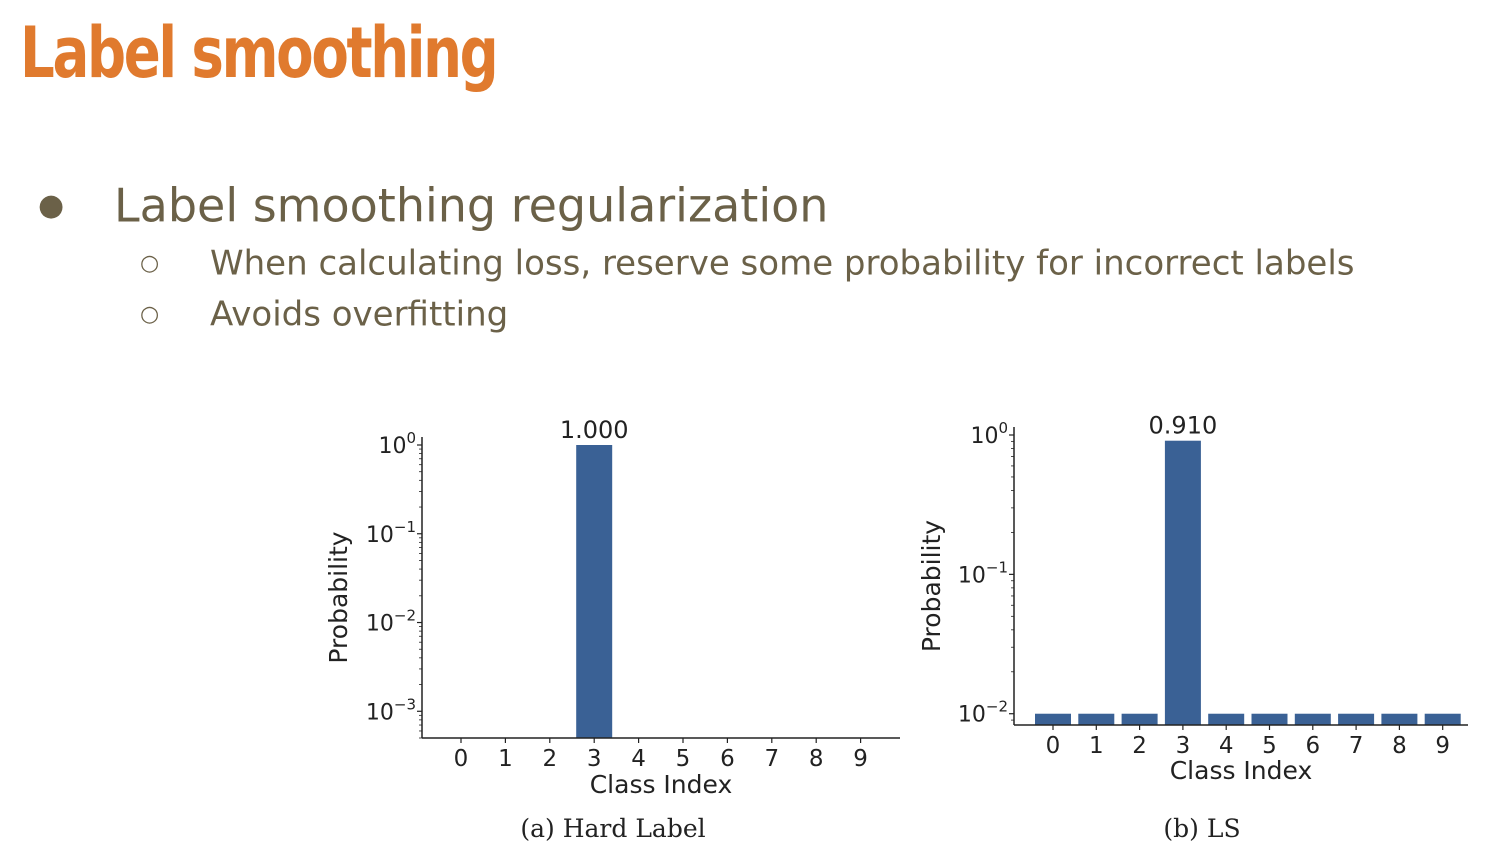 The height and width of the screenshot is (860, 1506). I want to click on data-label: 0.910, so click(1183, 426).